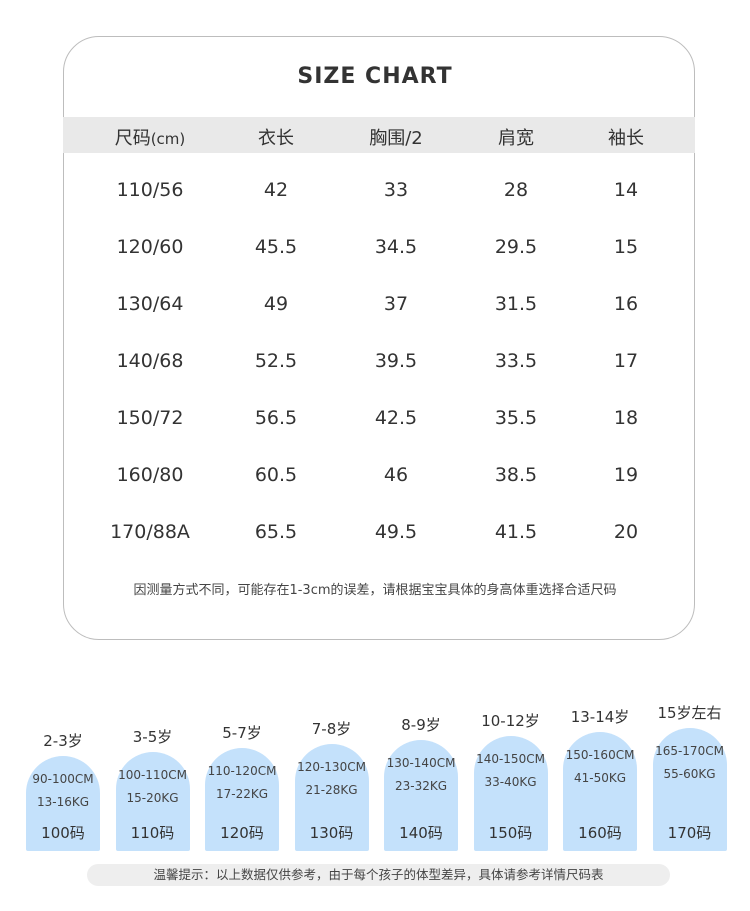 The image size is (750, 911). I want to click on weight-range: 13-16KG, so click(63, 802).